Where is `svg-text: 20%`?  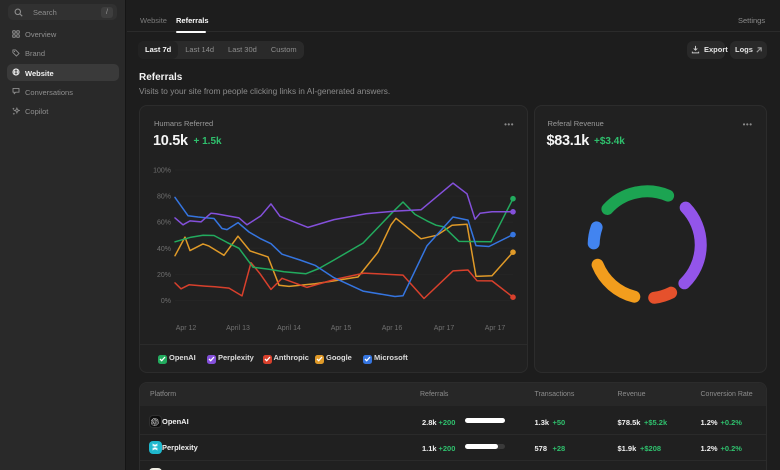 svg-text: 20% is located at coordinates (164, 275).